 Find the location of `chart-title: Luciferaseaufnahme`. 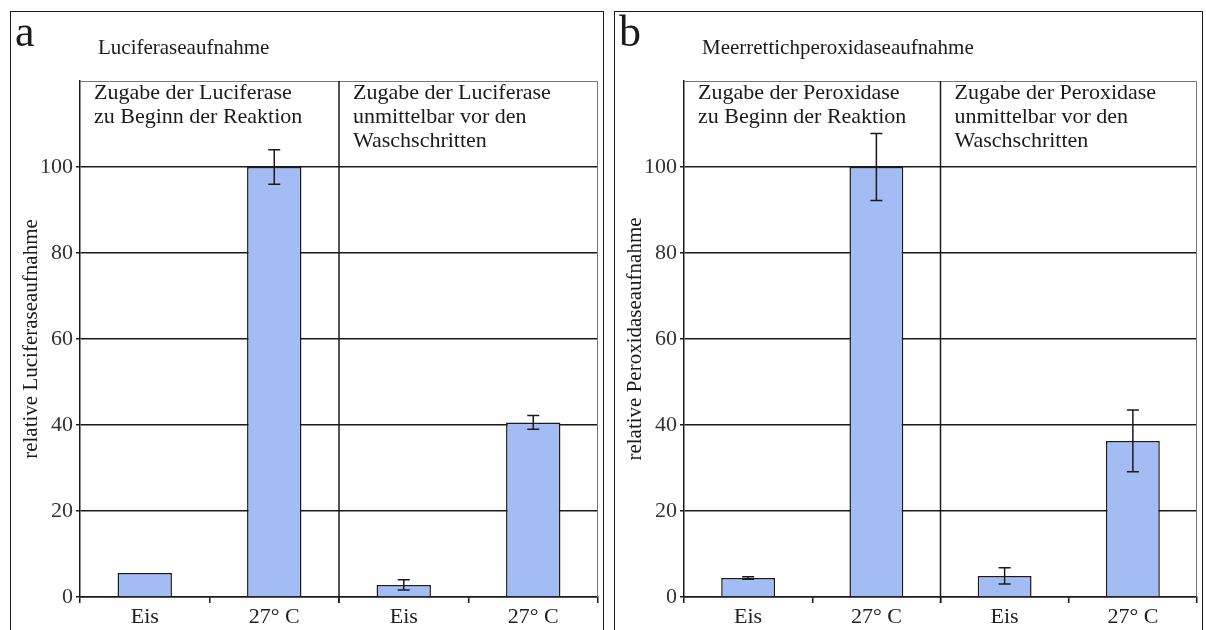

chart-title: Luciferaseaufnahme is located at coordinates (184, 46).